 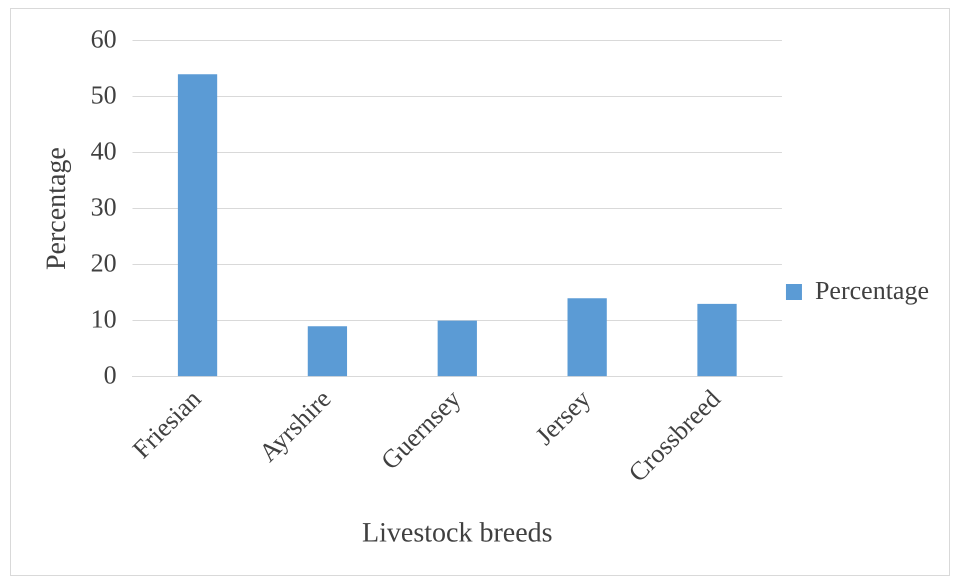 I want to click on y-tick-label: 30, so click(x=103, y=207).